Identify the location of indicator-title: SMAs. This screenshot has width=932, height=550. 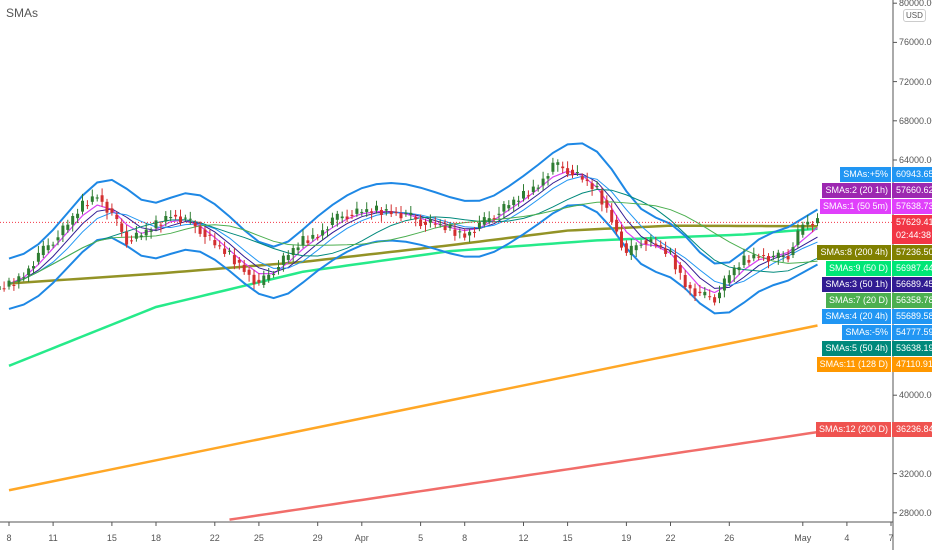
(22, 13).